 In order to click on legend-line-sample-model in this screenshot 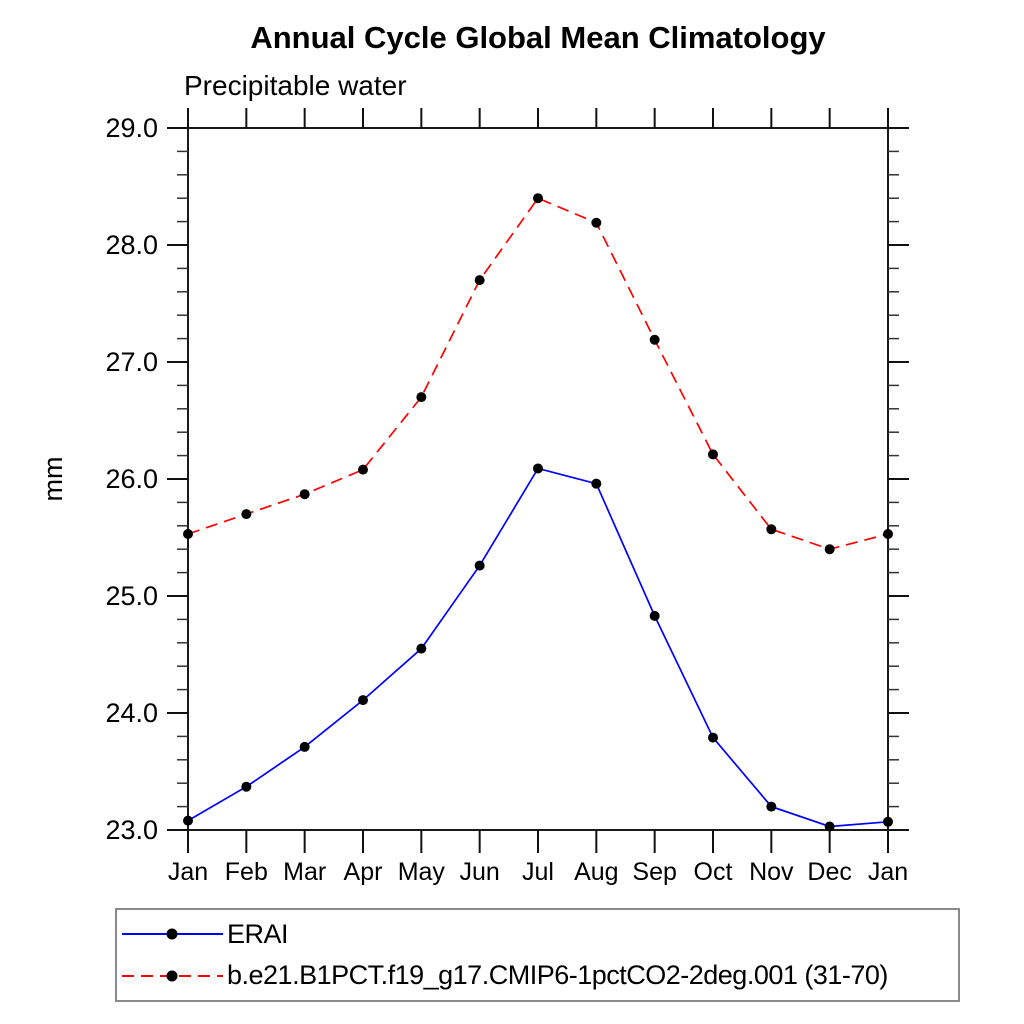, I will do `click(172, 976)`.